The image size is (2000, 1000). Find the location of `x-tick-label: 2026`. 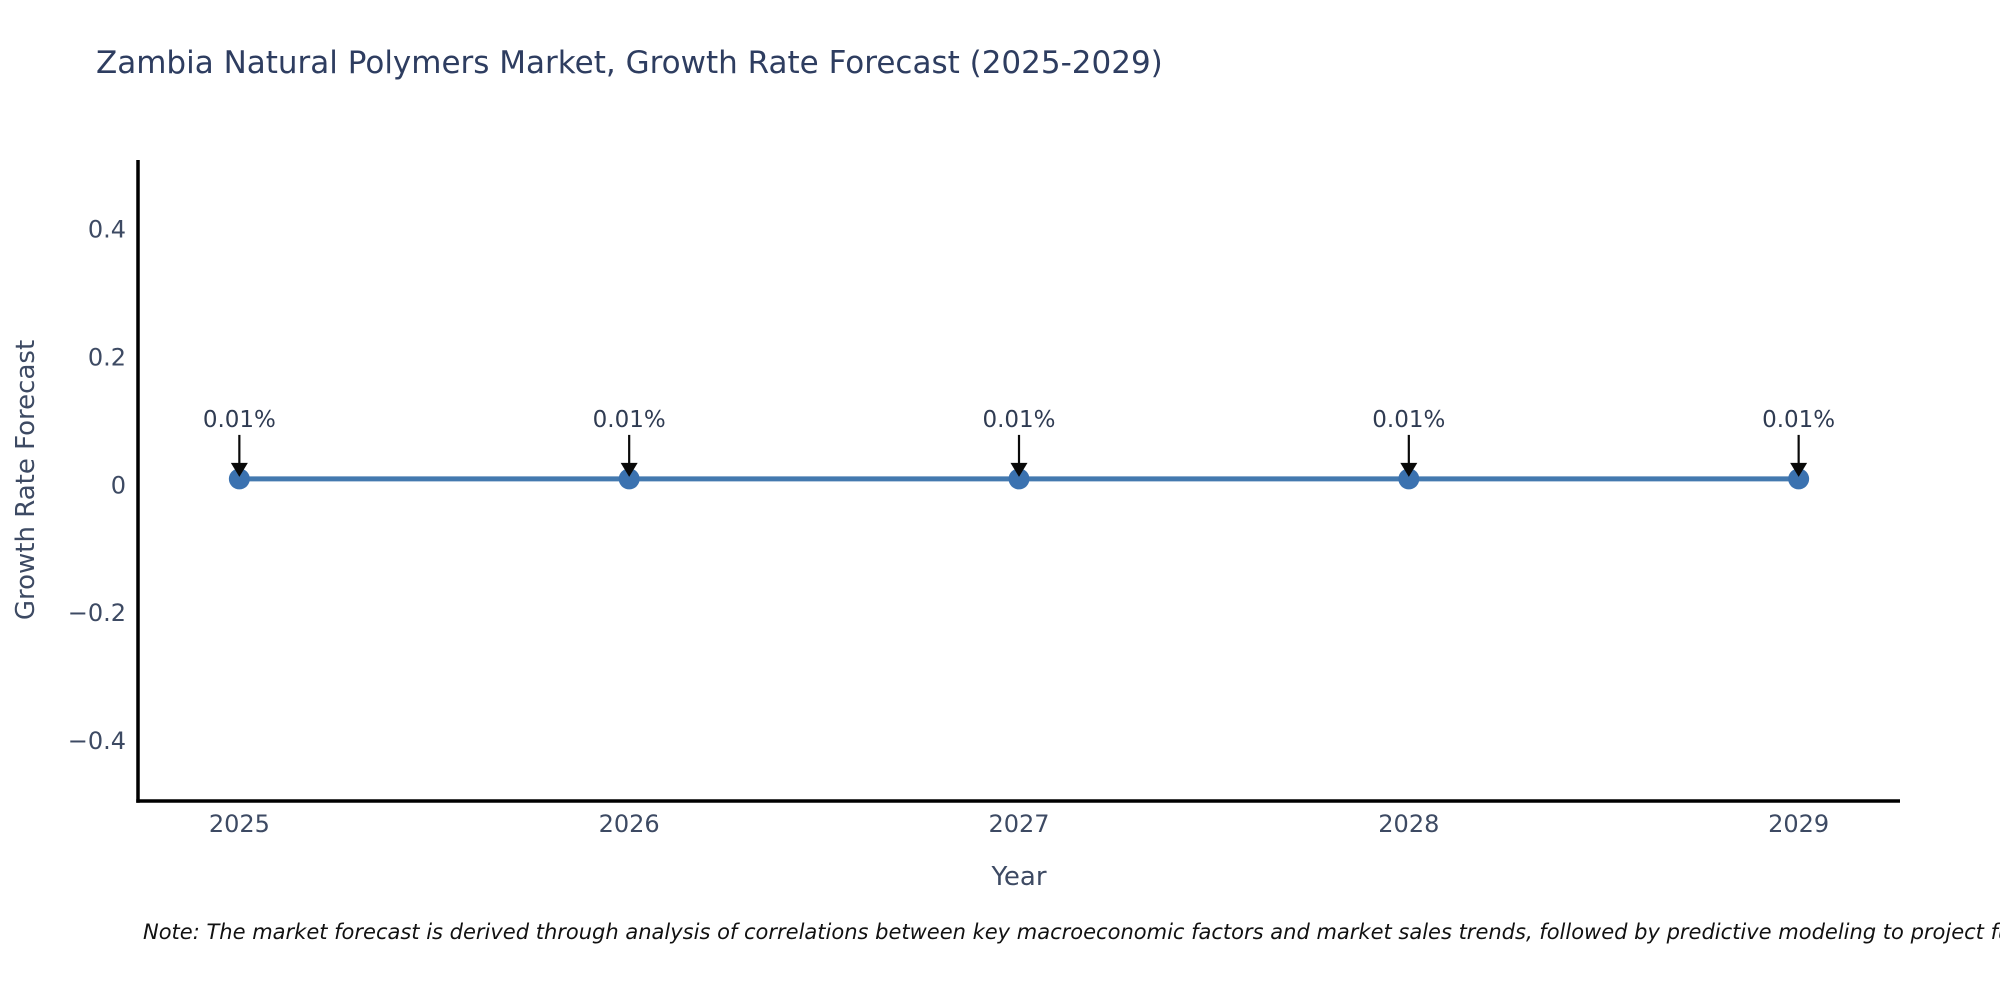

x-tick-label: 2026 is located at coordinates (629, 824).